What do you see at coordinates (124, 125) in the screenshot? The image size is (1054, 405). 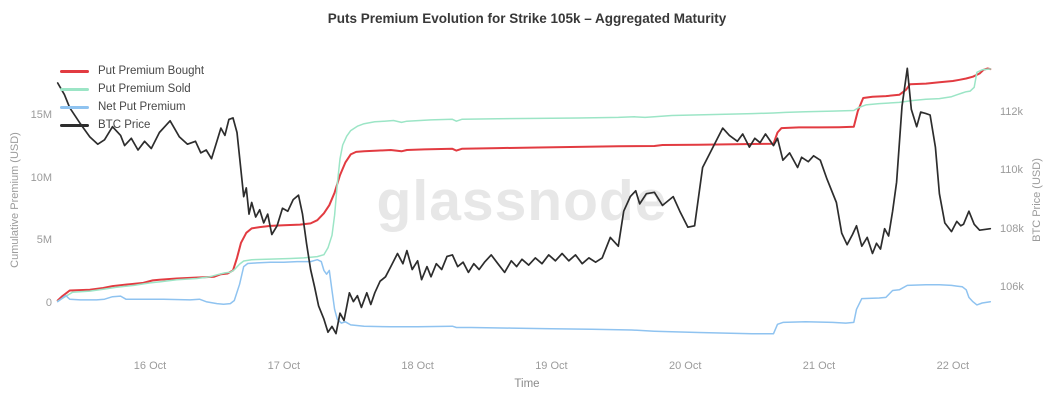 I see `legend-label: BTC Price` at bounding box center [124, 125].